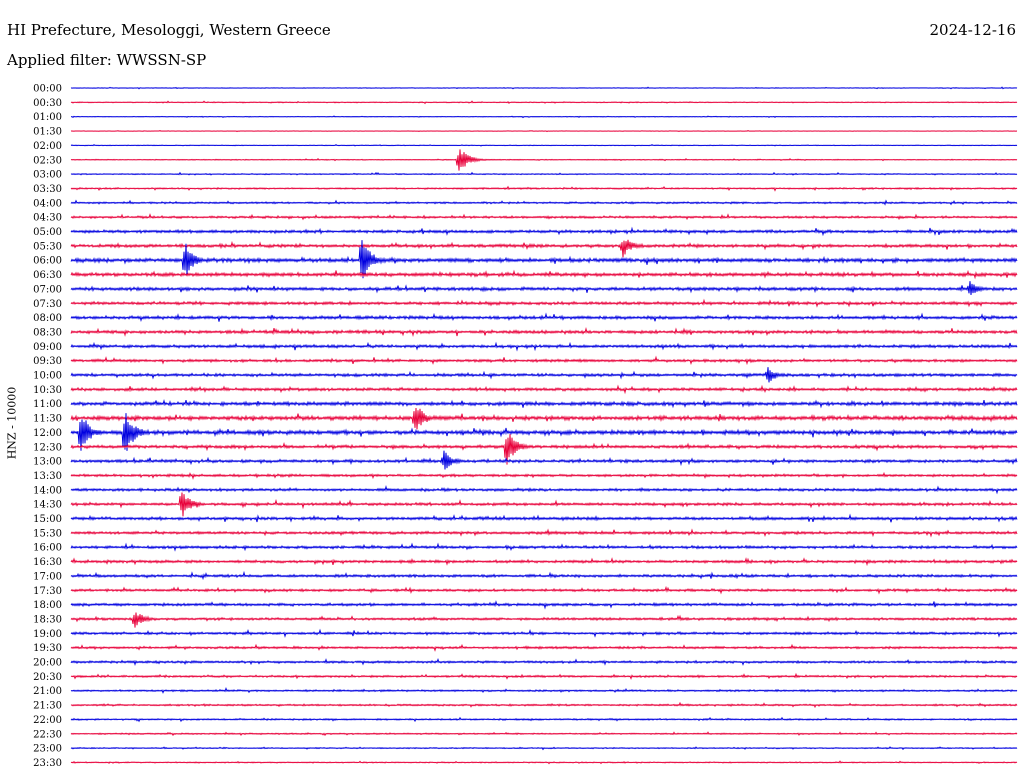 The image size is (1024, 780). What do you see at coordinates (47, 304) in the screenshot?
I see `time-label: 07:30` at bounding box center [47, 304].